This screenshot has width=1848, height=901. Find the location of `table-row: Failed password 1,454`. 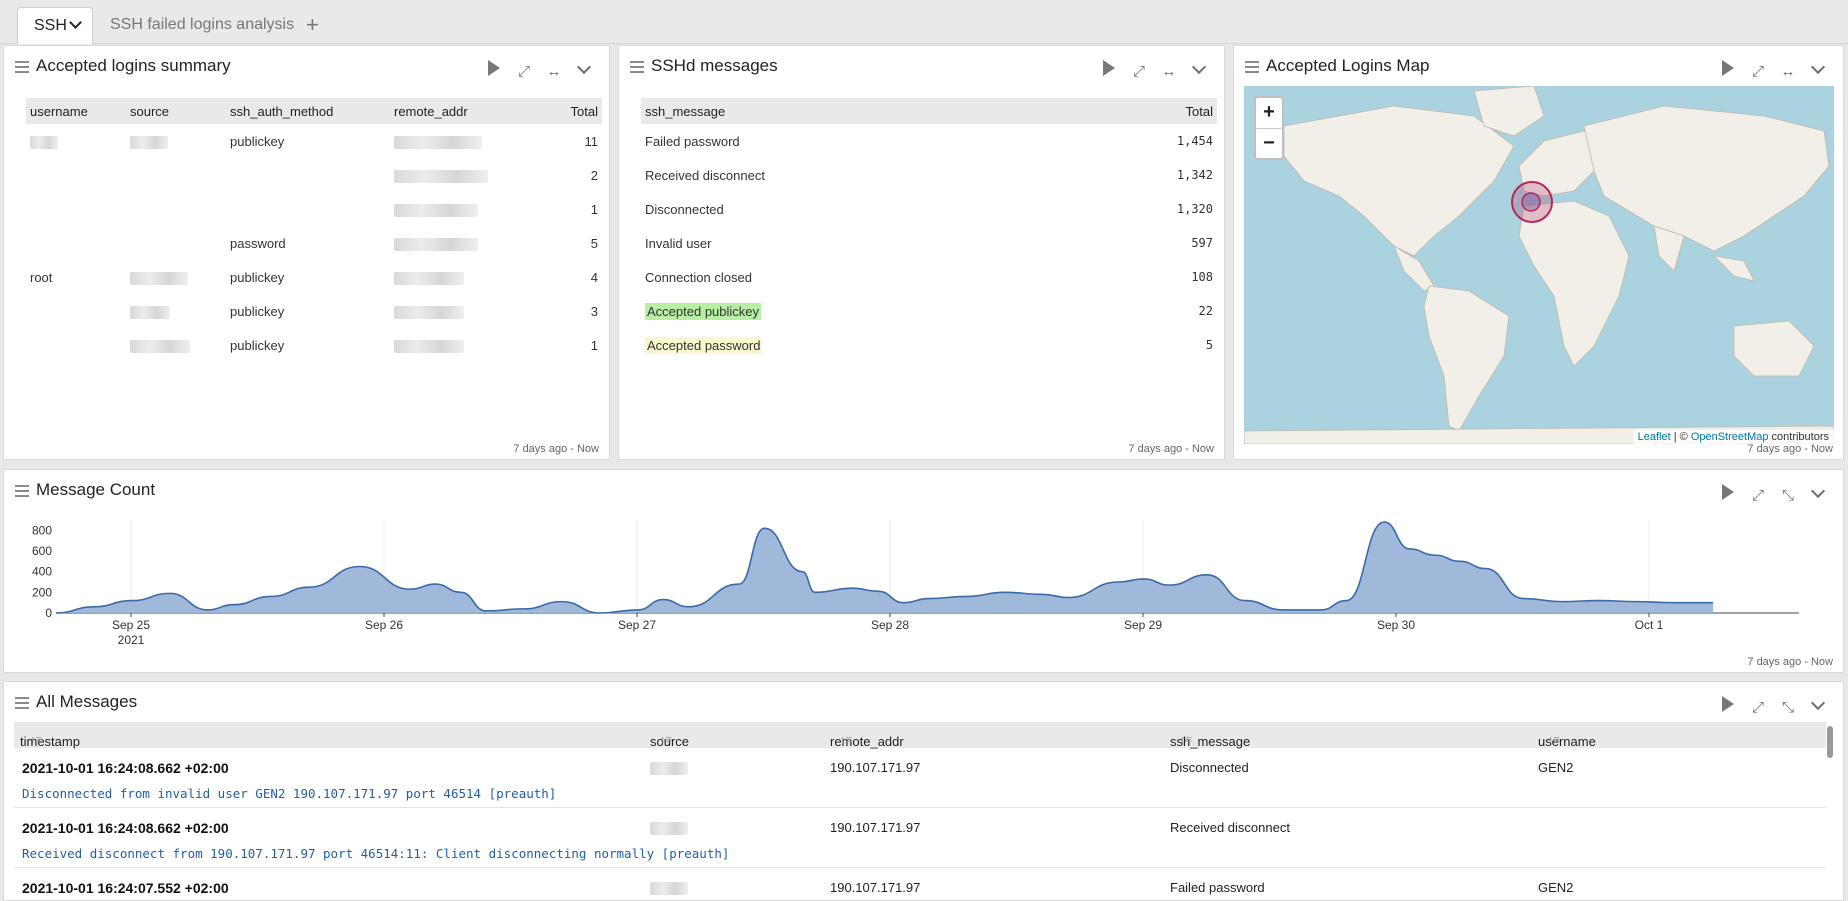

table-row: Failed password 1,454 is located at coordinates (929, 141).